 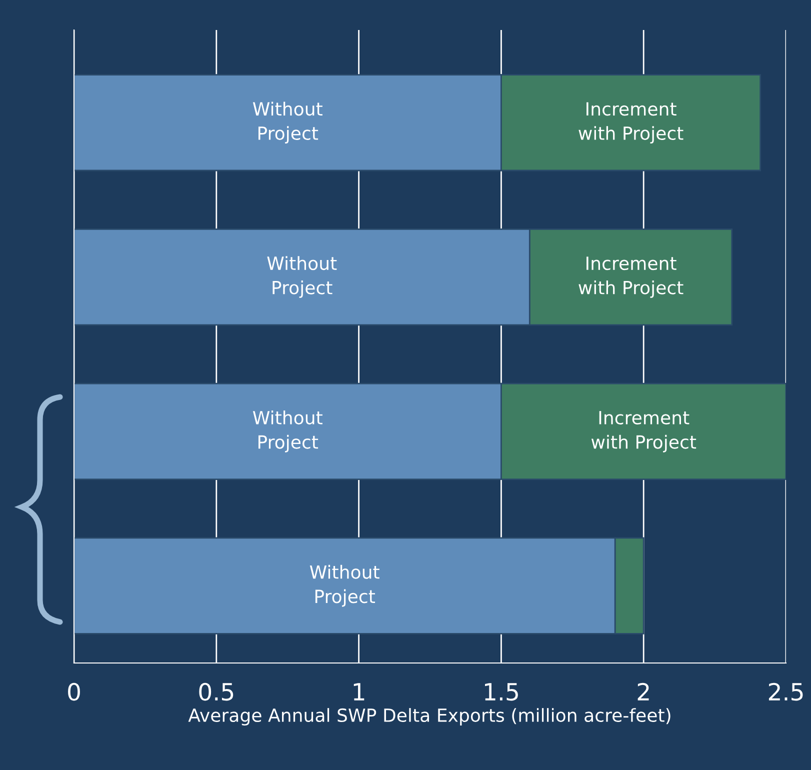 What do you see at coordinates (631, 277) in the screenshot?
I see `series-label: Increment with Project` at bounding box center [631, 277].